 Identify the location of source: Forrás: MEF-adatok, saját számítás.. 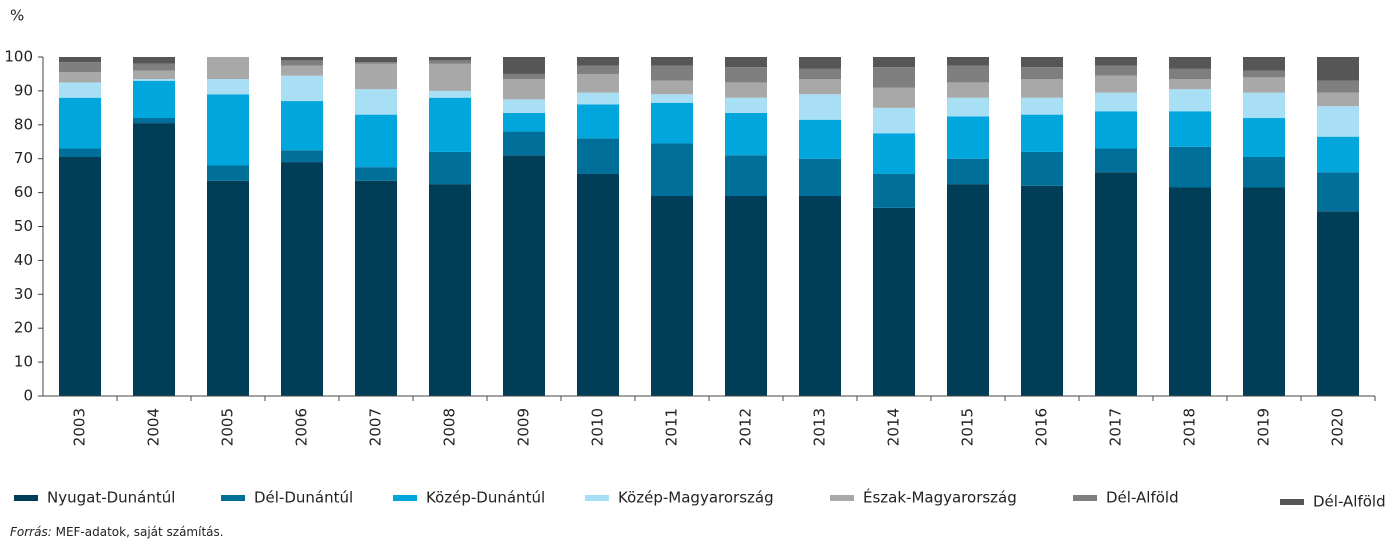
(117, 532).